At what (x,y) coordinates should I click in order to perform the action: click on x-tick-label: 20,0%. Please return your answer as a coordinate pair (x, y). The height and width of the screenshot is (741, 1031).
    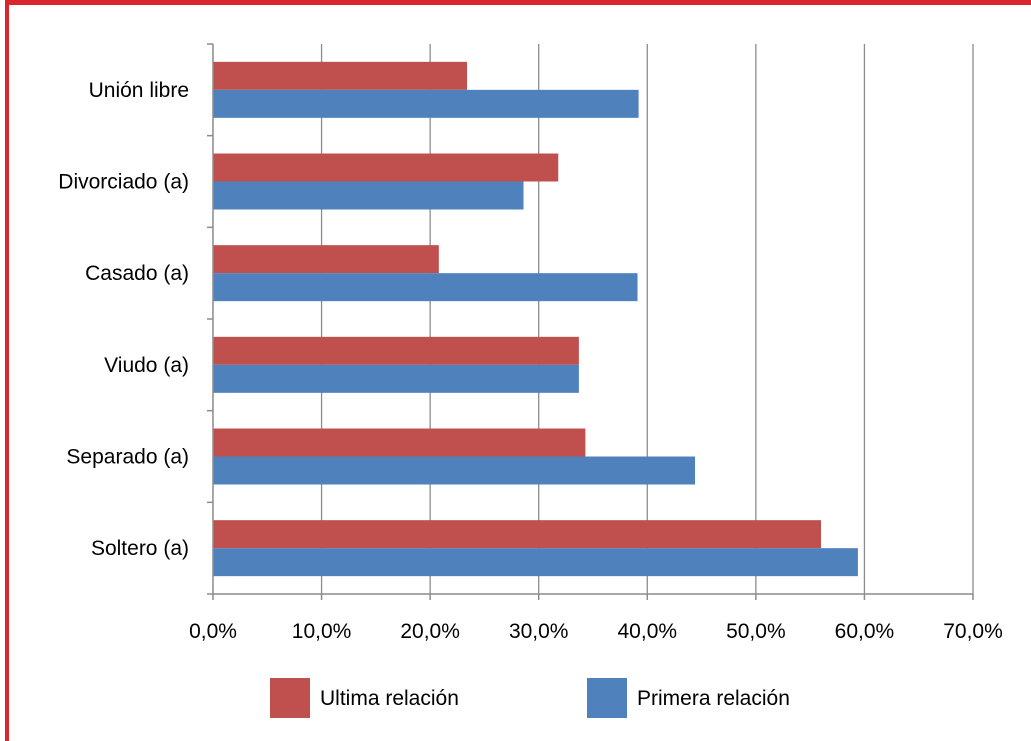
    Looking at the image, I should click on (430, 631).